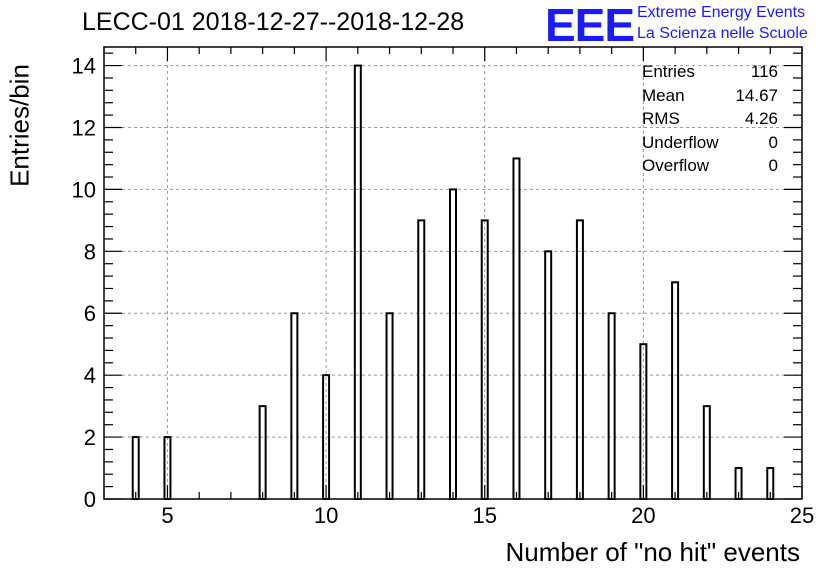 The image size is (836, 572). What do you see at coordinates (84, 66) in the screenshot?
I see `y-tick-label: 14` at bounding box center [84, 66].